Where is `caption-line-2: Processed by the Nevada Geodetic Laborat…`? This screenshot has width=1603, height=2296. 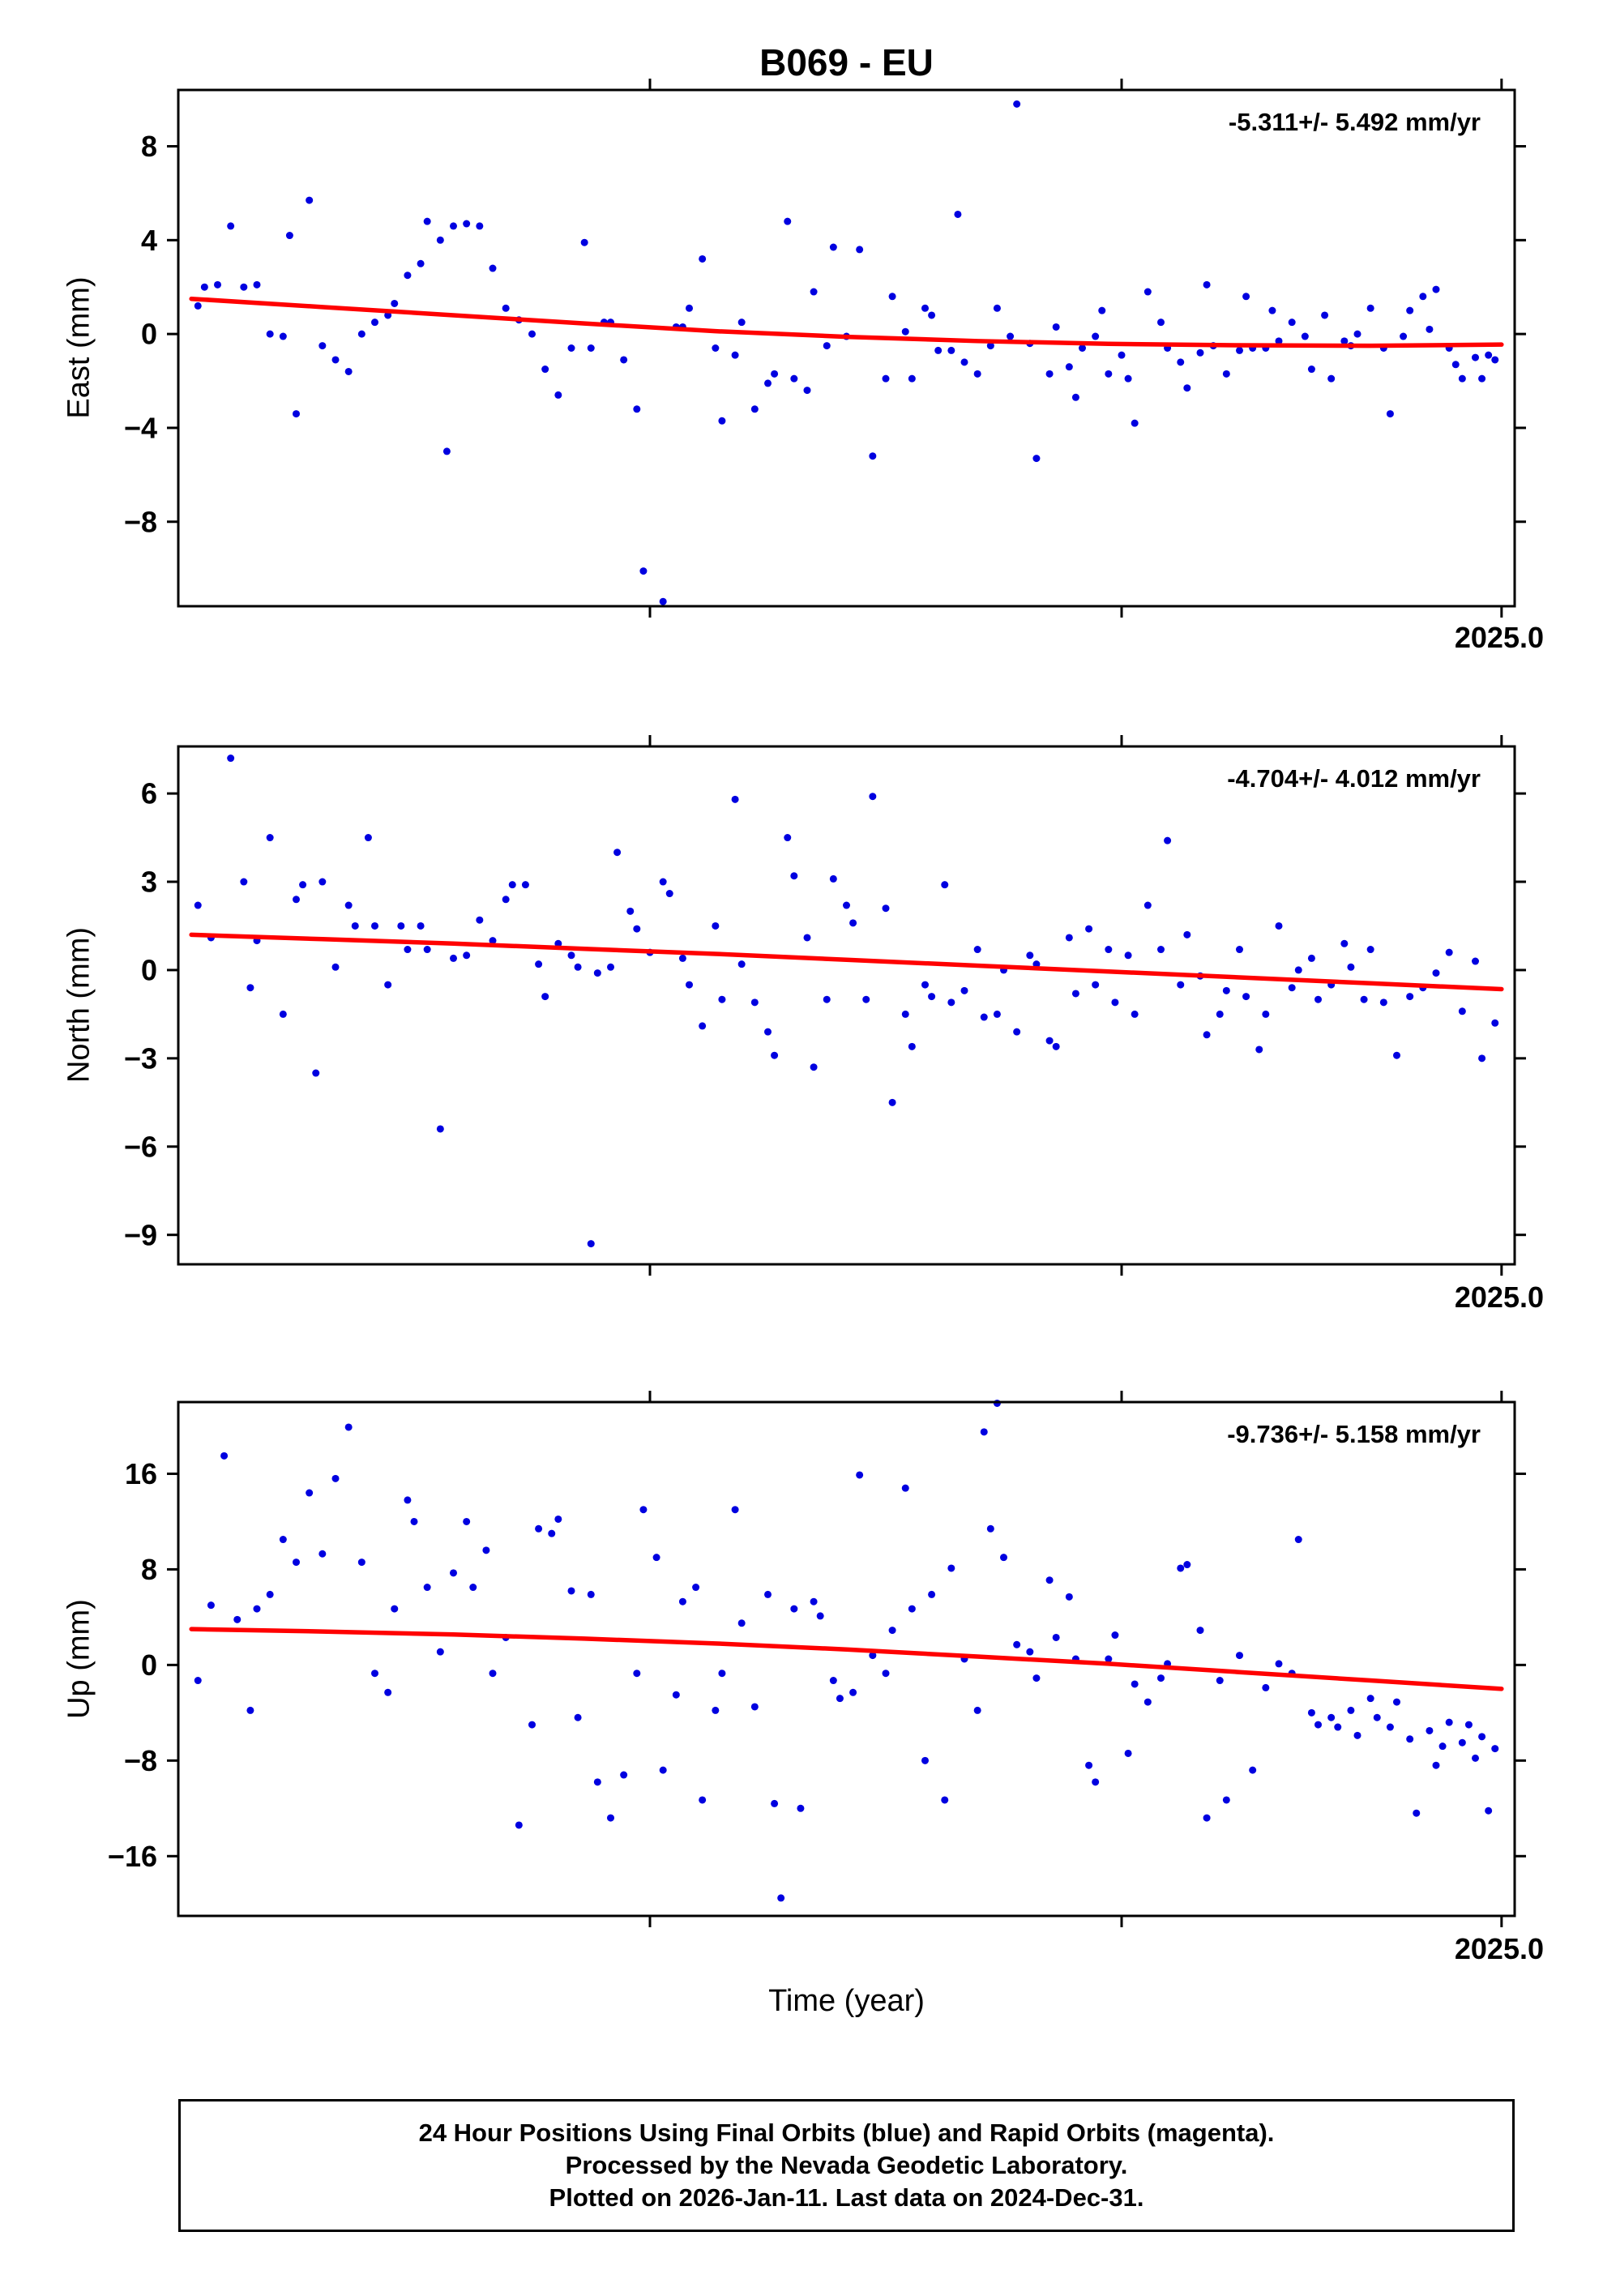 caption-line-2: Processed by the Nevada Geodetic Laborat… is located at coordinates (846, 2164).